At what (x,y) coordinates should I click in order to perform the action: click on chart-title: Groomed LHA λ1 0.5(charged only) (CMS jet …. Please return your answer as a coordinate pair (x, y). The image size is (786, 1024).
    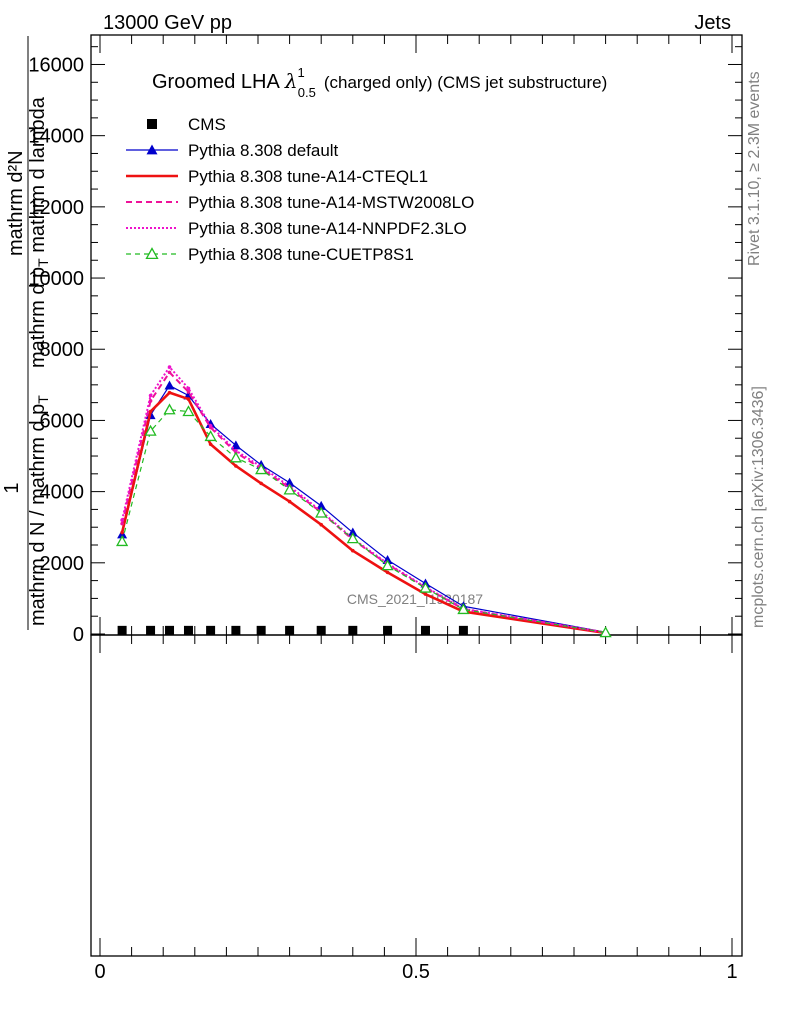
    Looking at the image, I should click on (379, 82).